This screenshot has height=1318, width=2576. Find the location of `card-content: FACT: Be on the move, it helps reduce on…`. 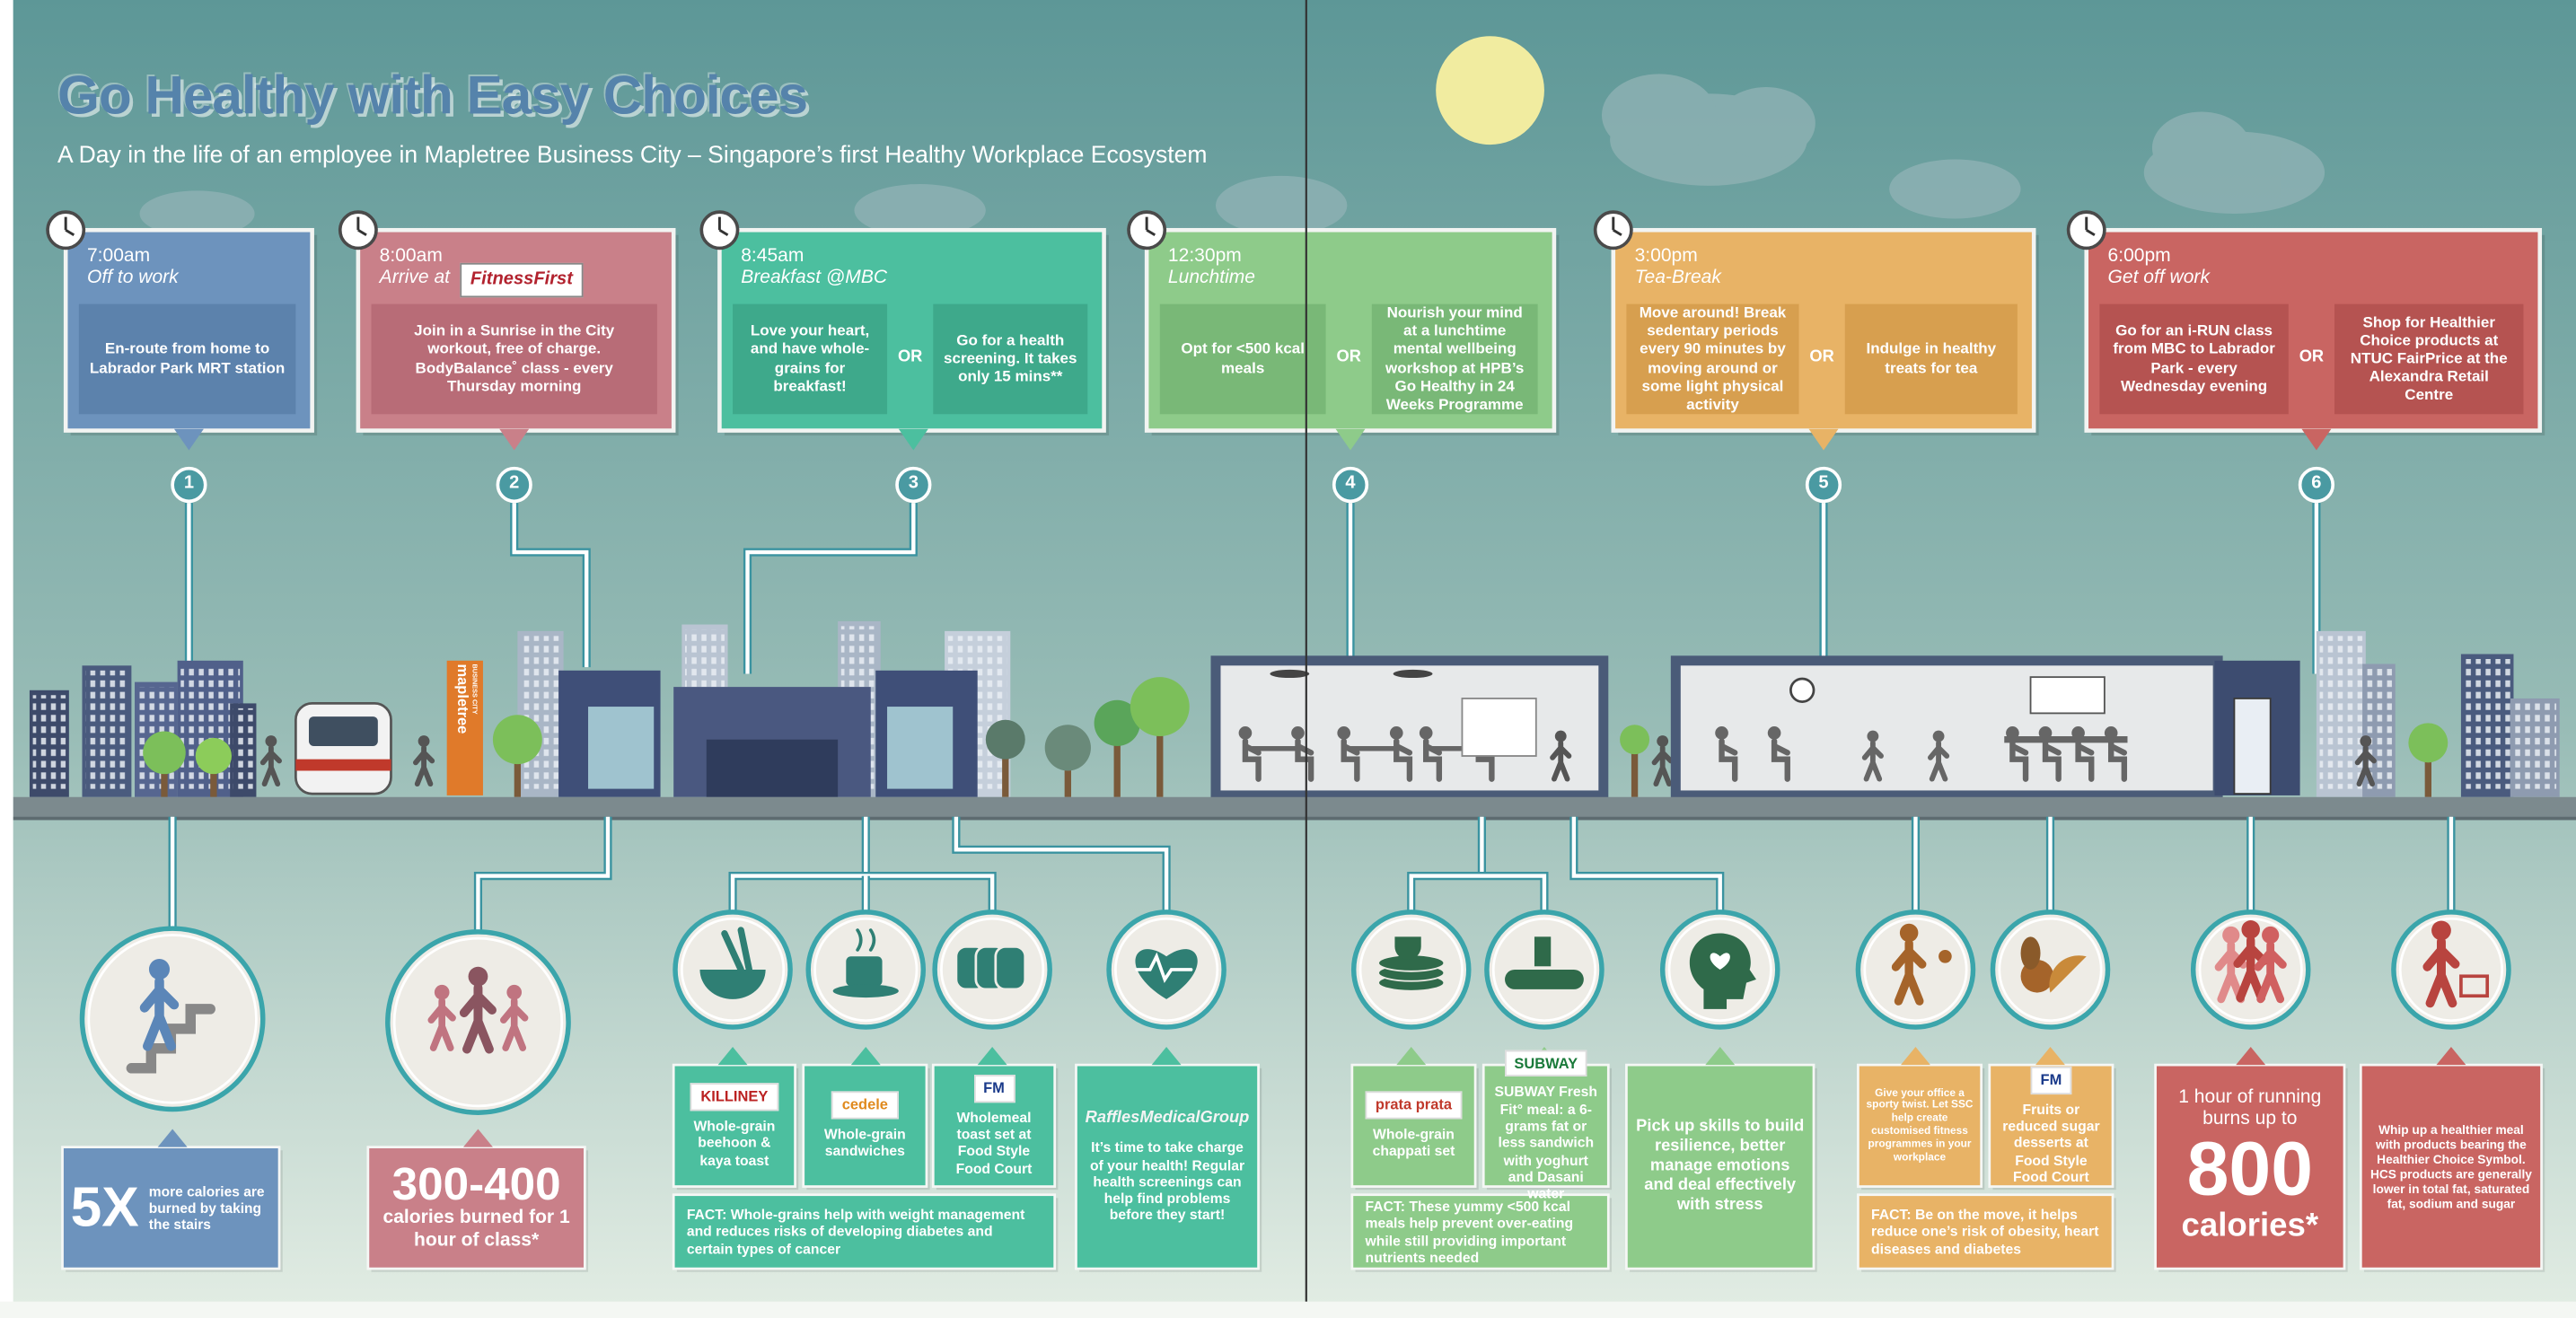

card-content: FACT: Be on the move, it helps reduce on… is located at coordinates (1985, 1232).